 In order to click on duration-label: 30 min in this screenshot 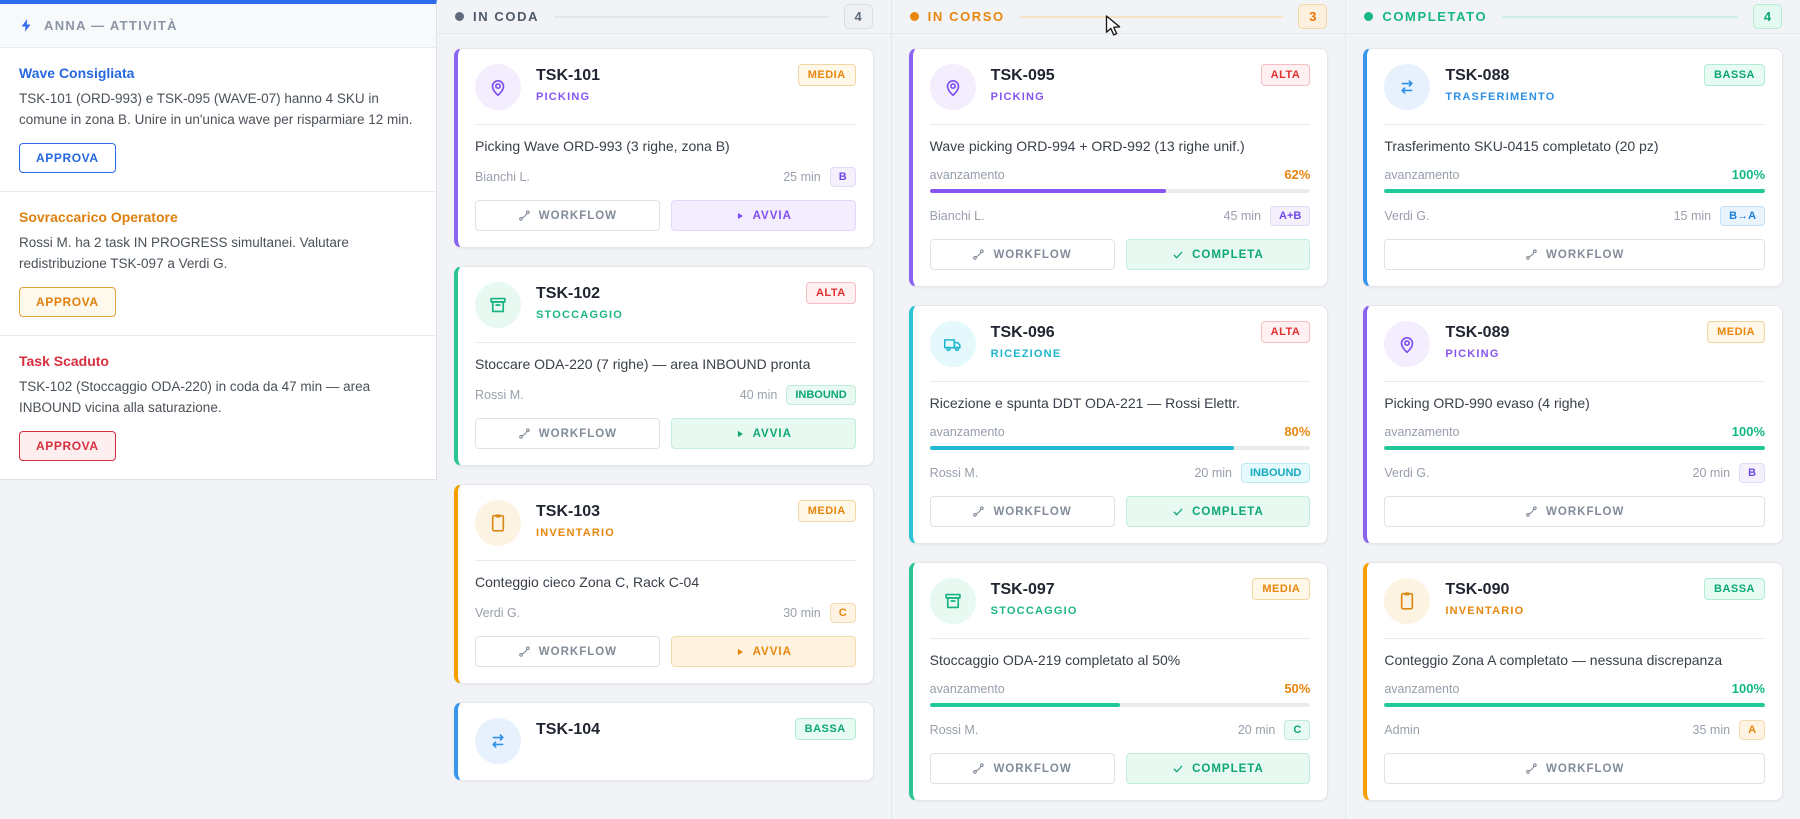, I will do `click(802, 613)`.